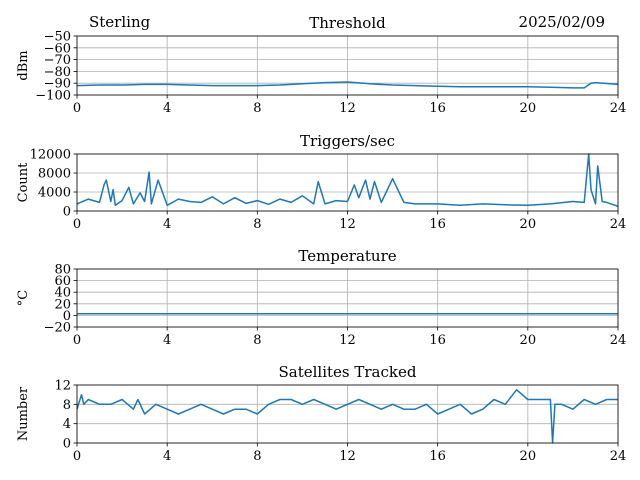 The width and height of the screenshot is (640, 480). Describe the element at coordinates (54, 174) in the screenshot. I see `y-tick-label: 8000` at that location.